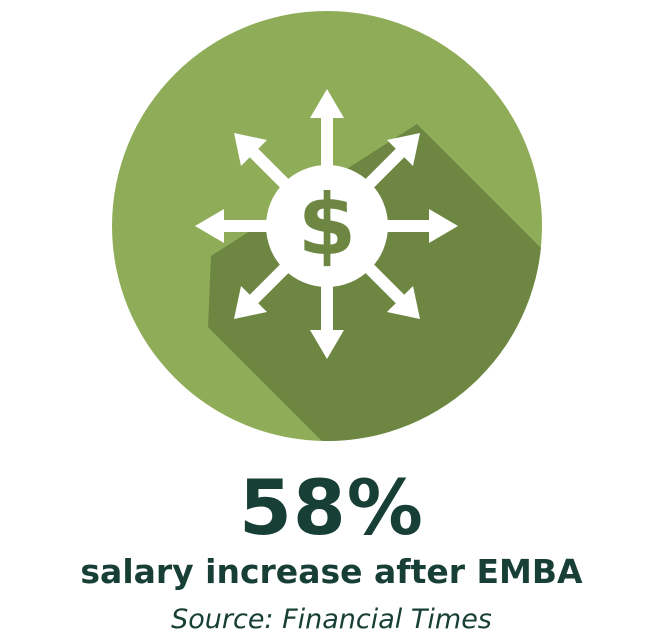 Image resolution: width=663 pixels, height=642 pixels. Describe the element at coordinates (443, 226) in the screenshot. I see `arrow-right` at that location.